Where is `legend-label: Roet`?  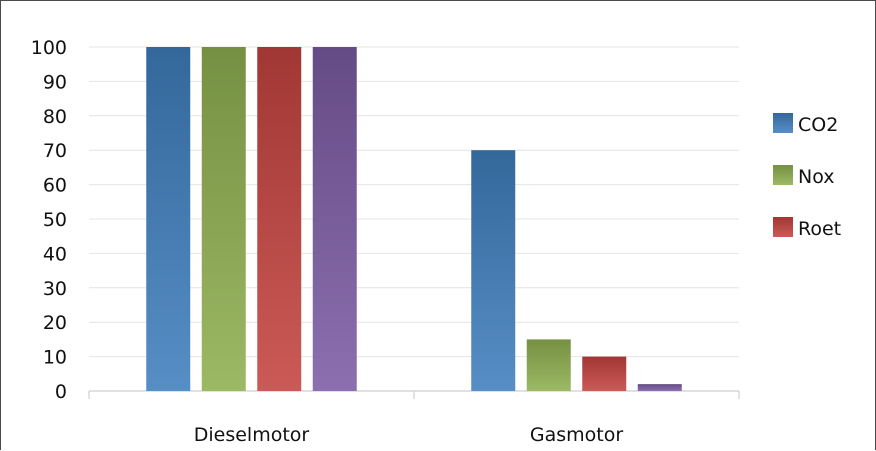
legend-label: Roet is located at coordinates (819, 229).